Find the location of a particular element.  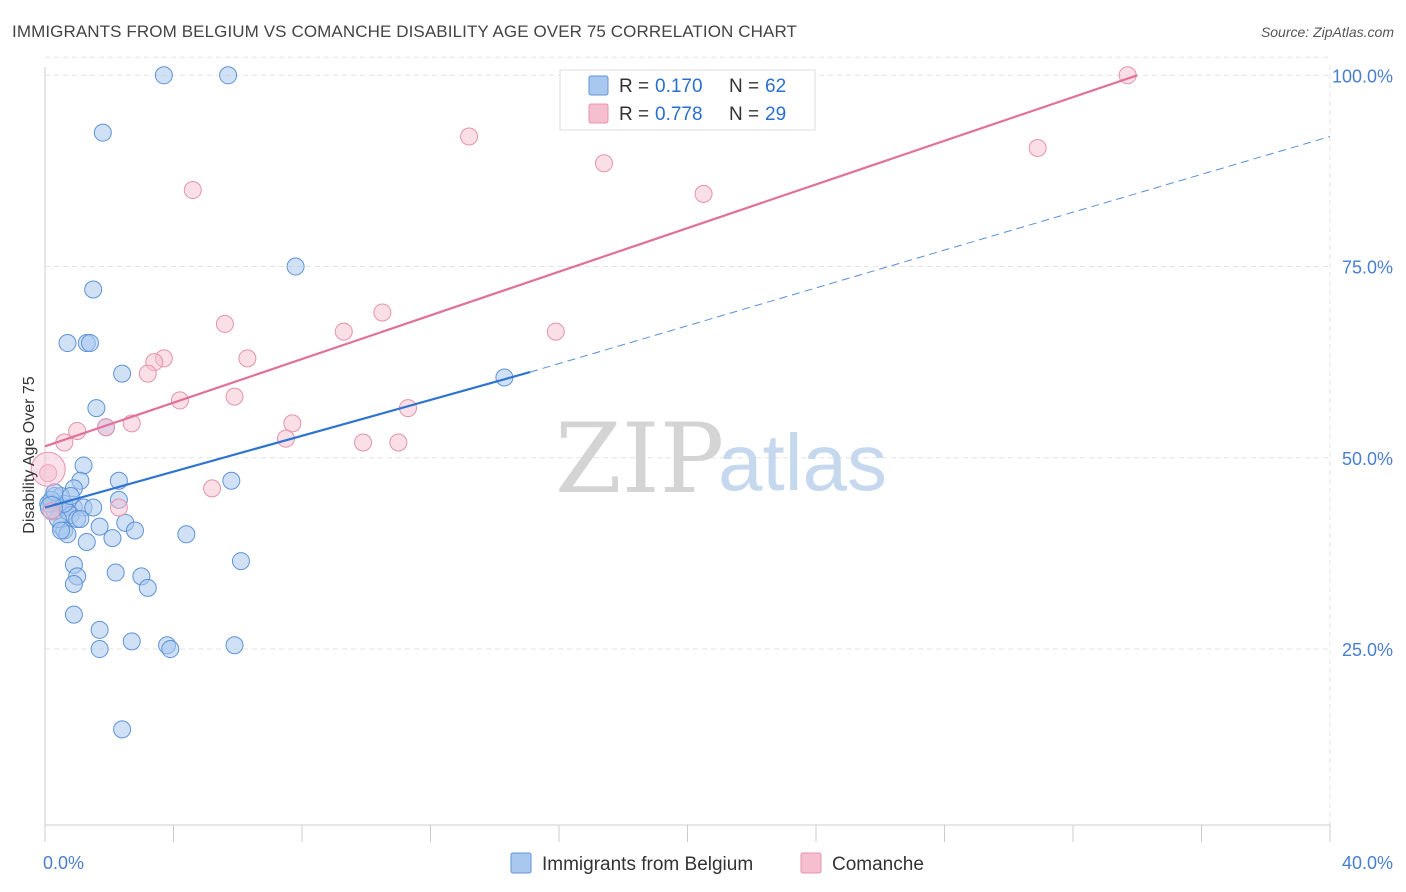

bottom-legend-label-belgium: Immigrants from Belgium is located at coordinates (647, 864).